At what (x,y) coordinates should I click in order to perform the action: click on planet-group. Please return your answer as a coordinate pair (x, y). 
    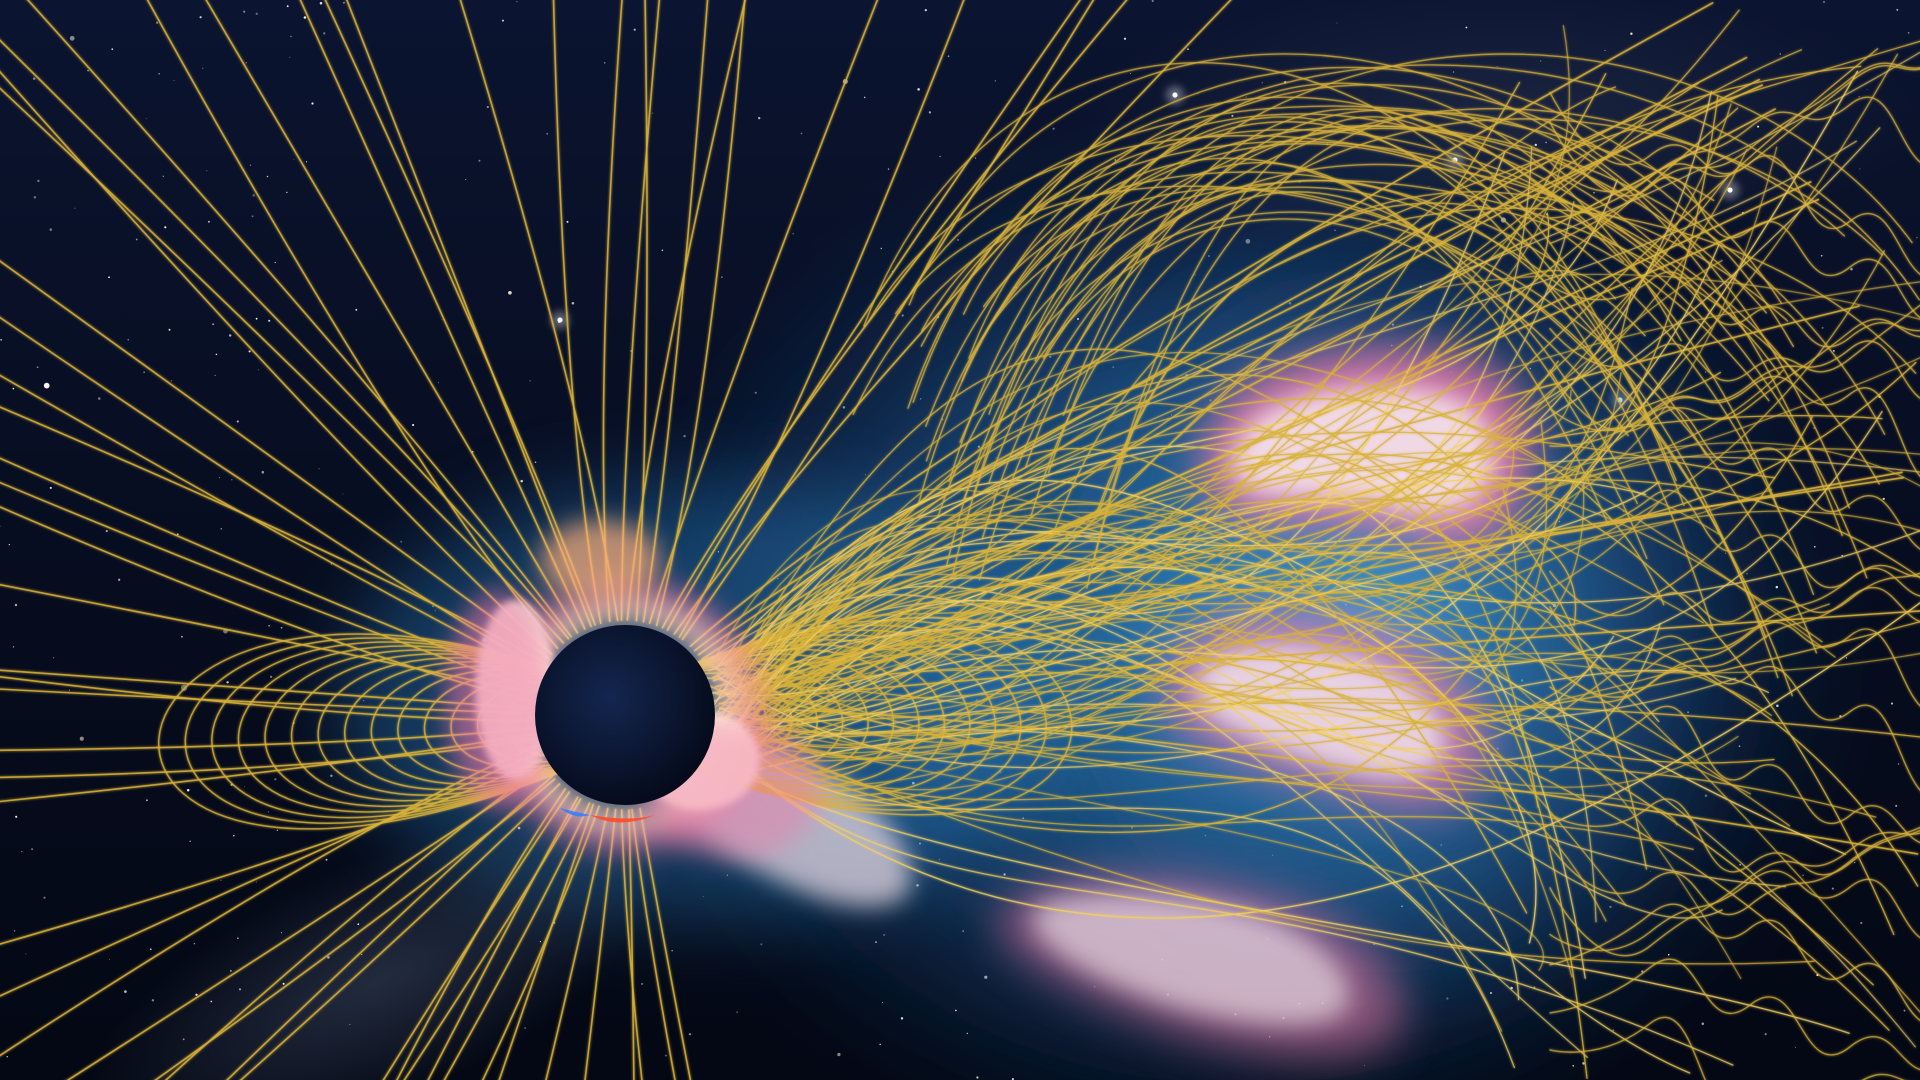
    Looking at the image, I should click on (632, 692).